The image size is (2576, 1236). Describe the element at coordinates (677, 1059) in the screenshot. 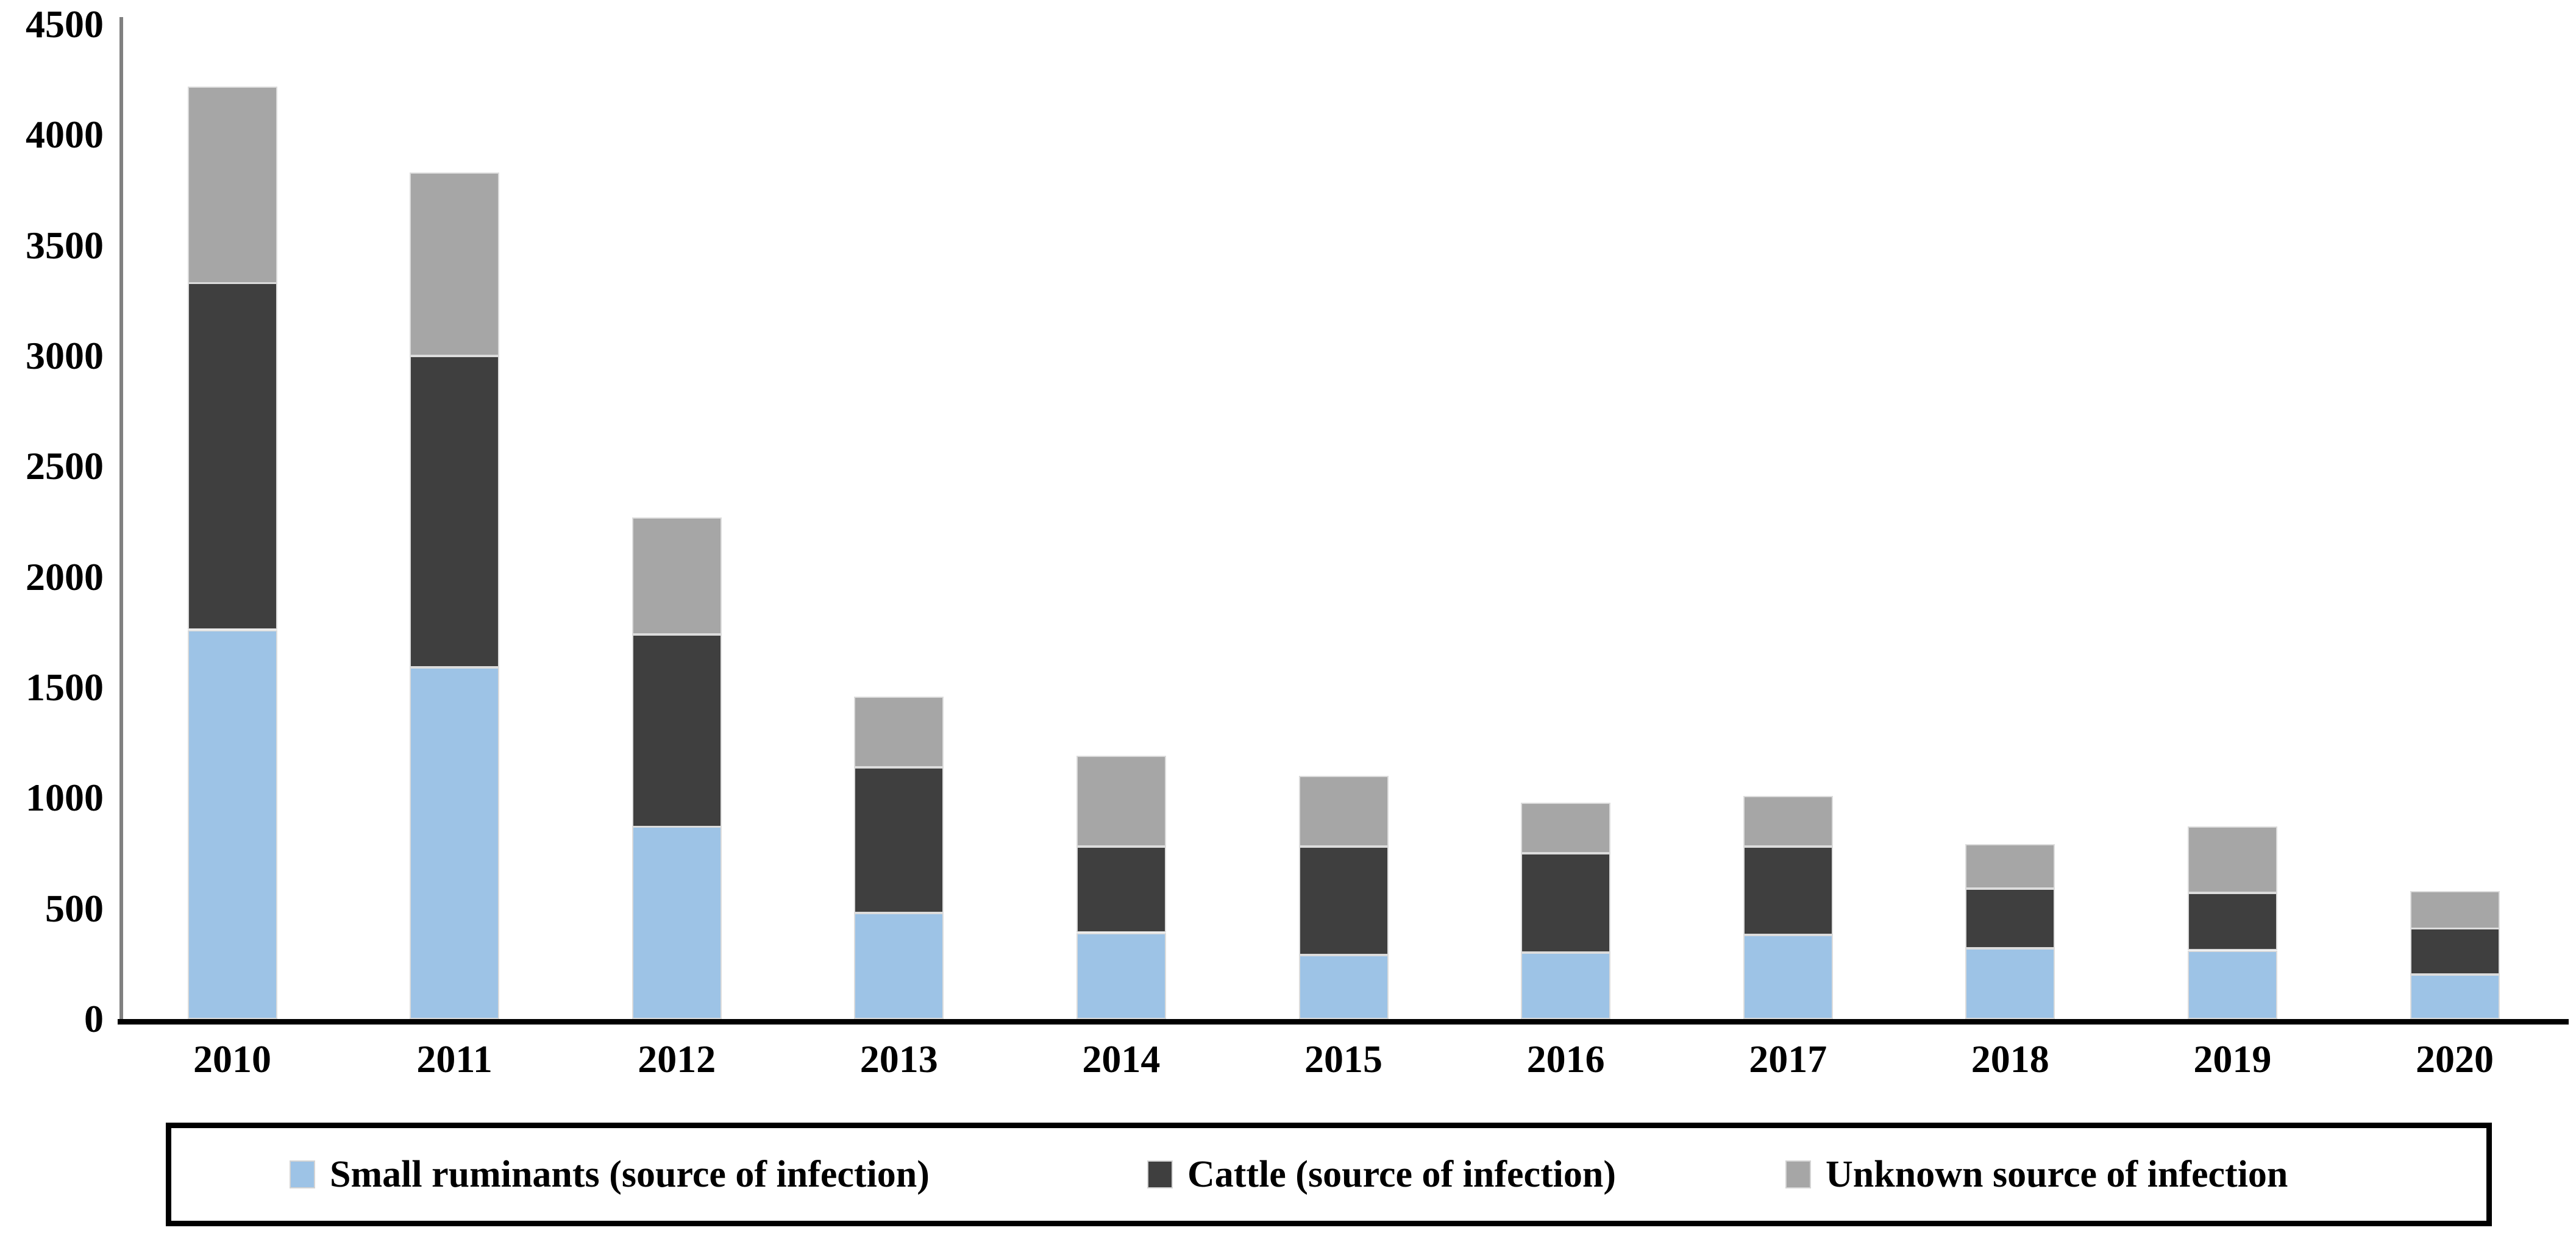

I see `x-tick-label: 2012` at that location.